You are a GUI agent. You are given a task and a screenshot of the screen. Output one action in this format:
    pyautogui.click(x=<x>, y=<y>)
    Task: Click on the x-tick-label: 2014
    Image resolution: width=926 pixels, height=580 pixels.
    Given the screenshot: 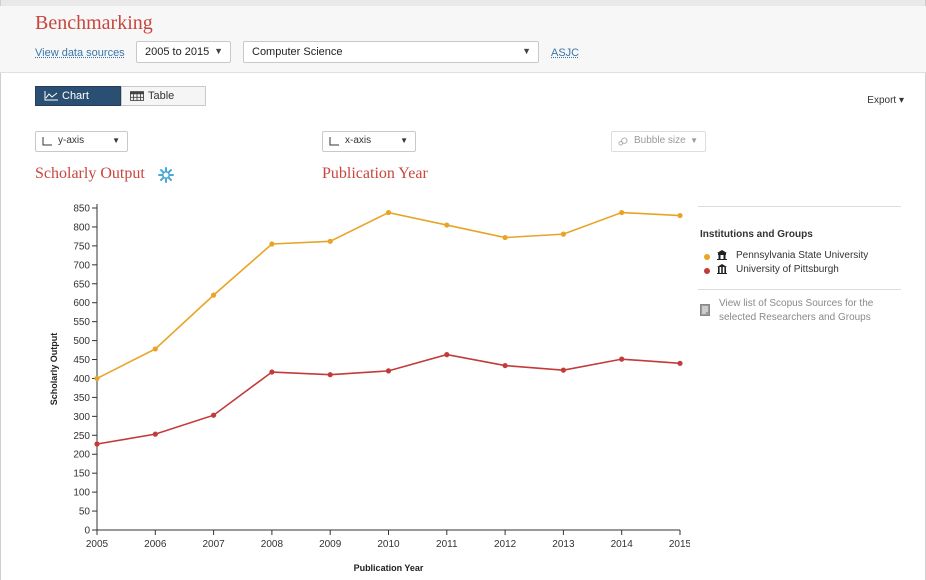 What is the action you would take?
    pyautogui.click(x=622, y=544)
    